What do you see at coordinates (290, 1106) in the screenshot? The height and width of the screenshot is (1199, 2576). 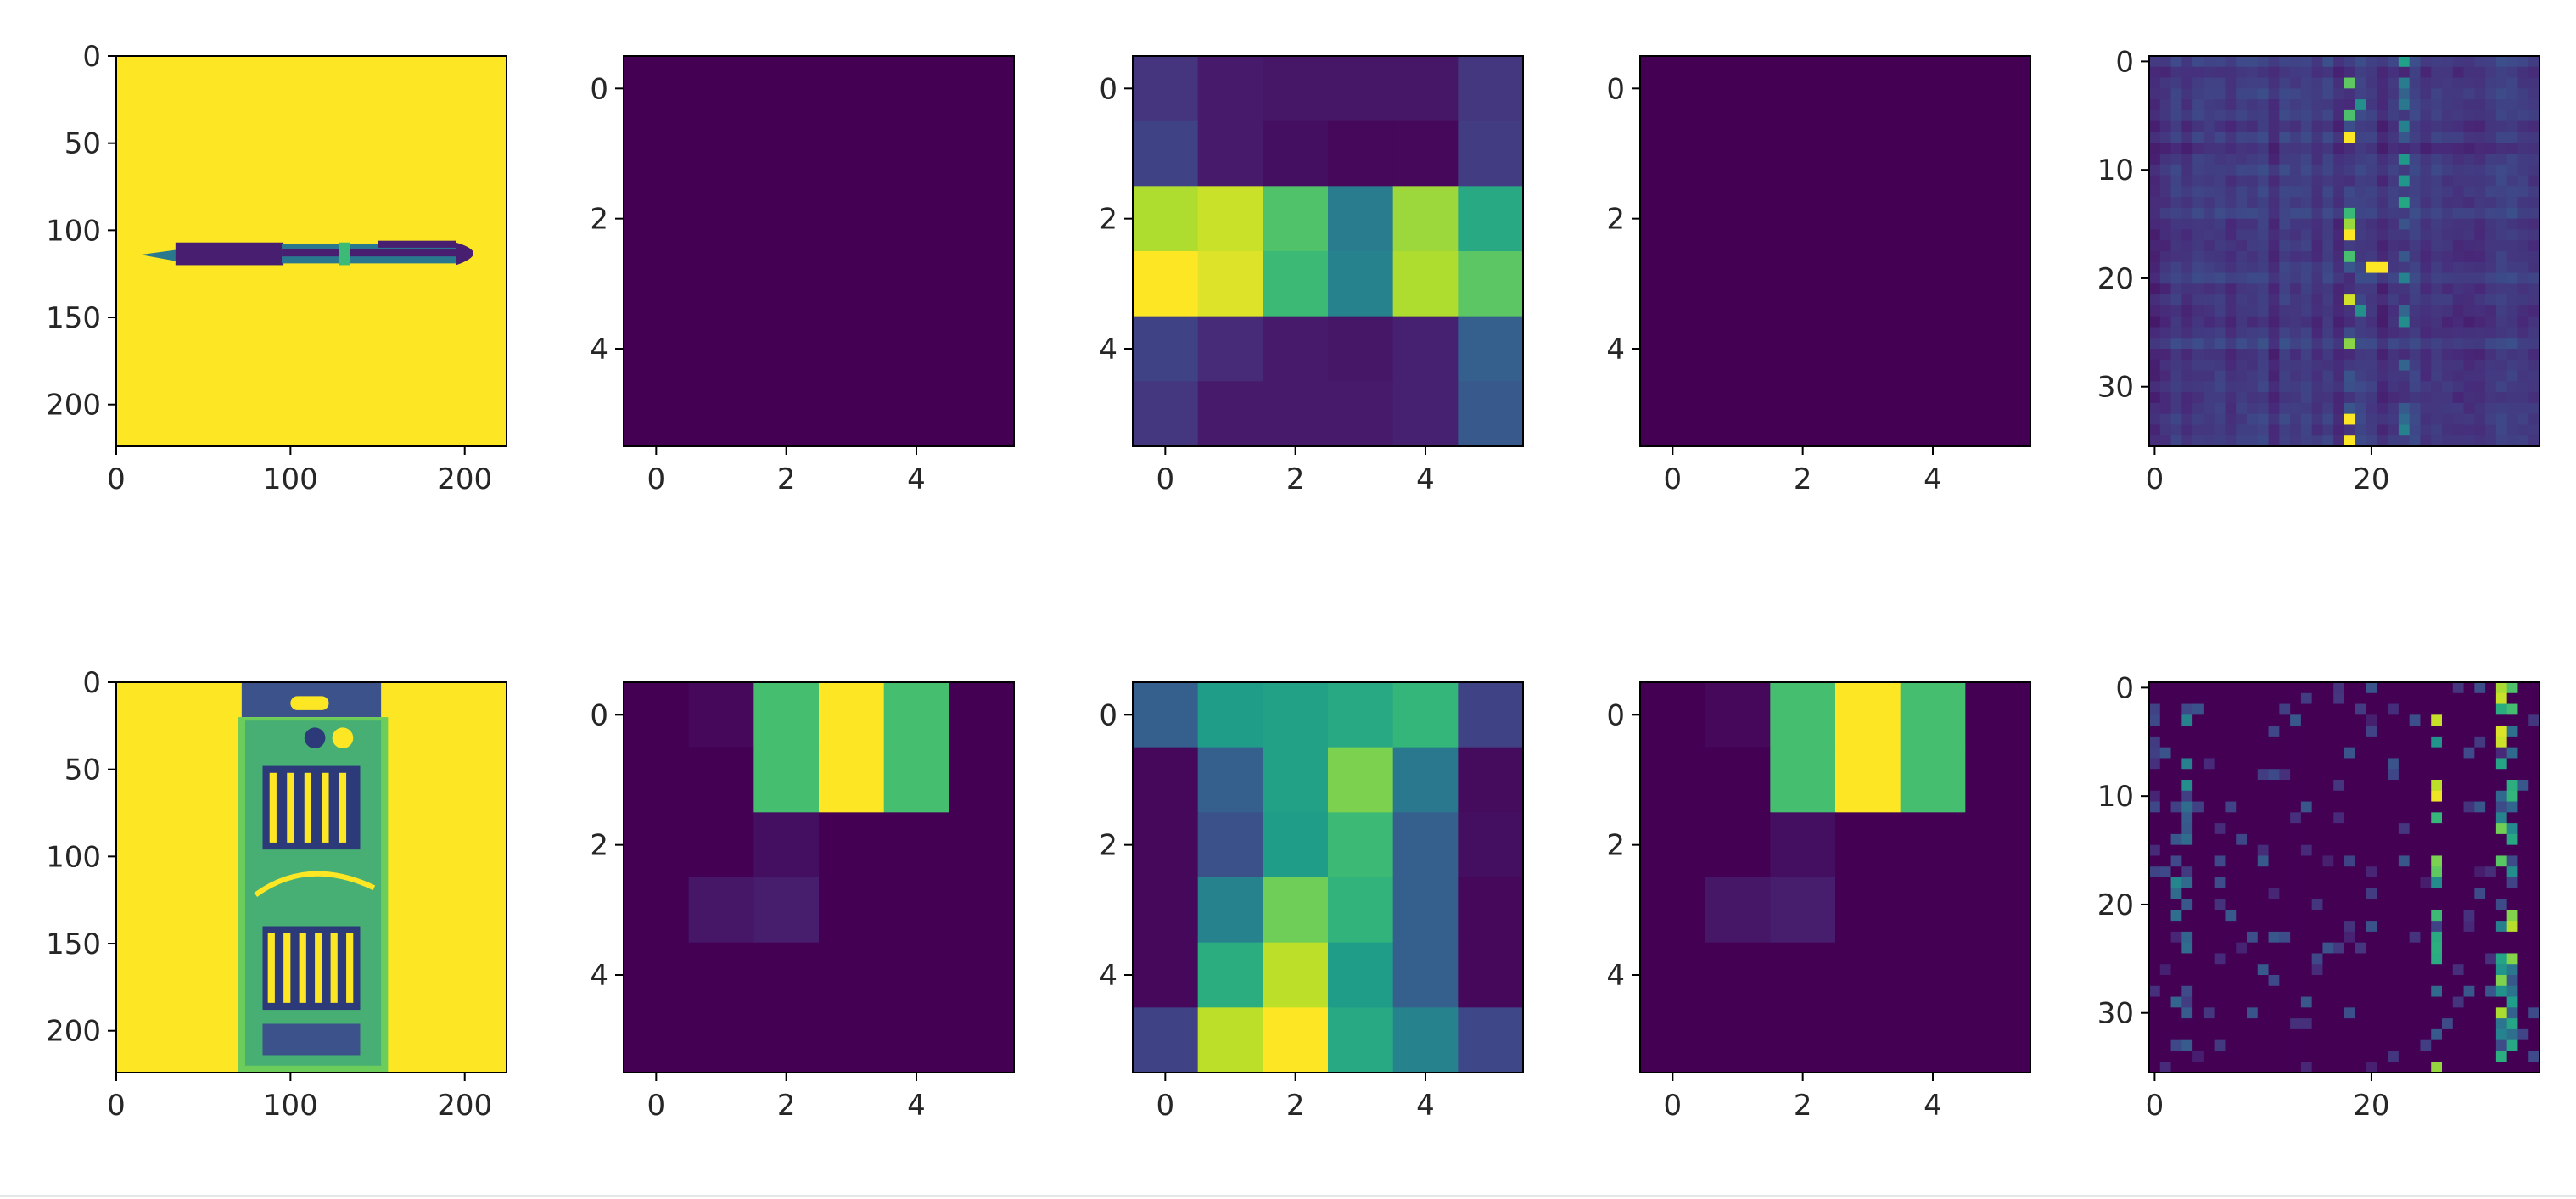 I see `x-tick-label: 100` at bounding box center [290, 1106].